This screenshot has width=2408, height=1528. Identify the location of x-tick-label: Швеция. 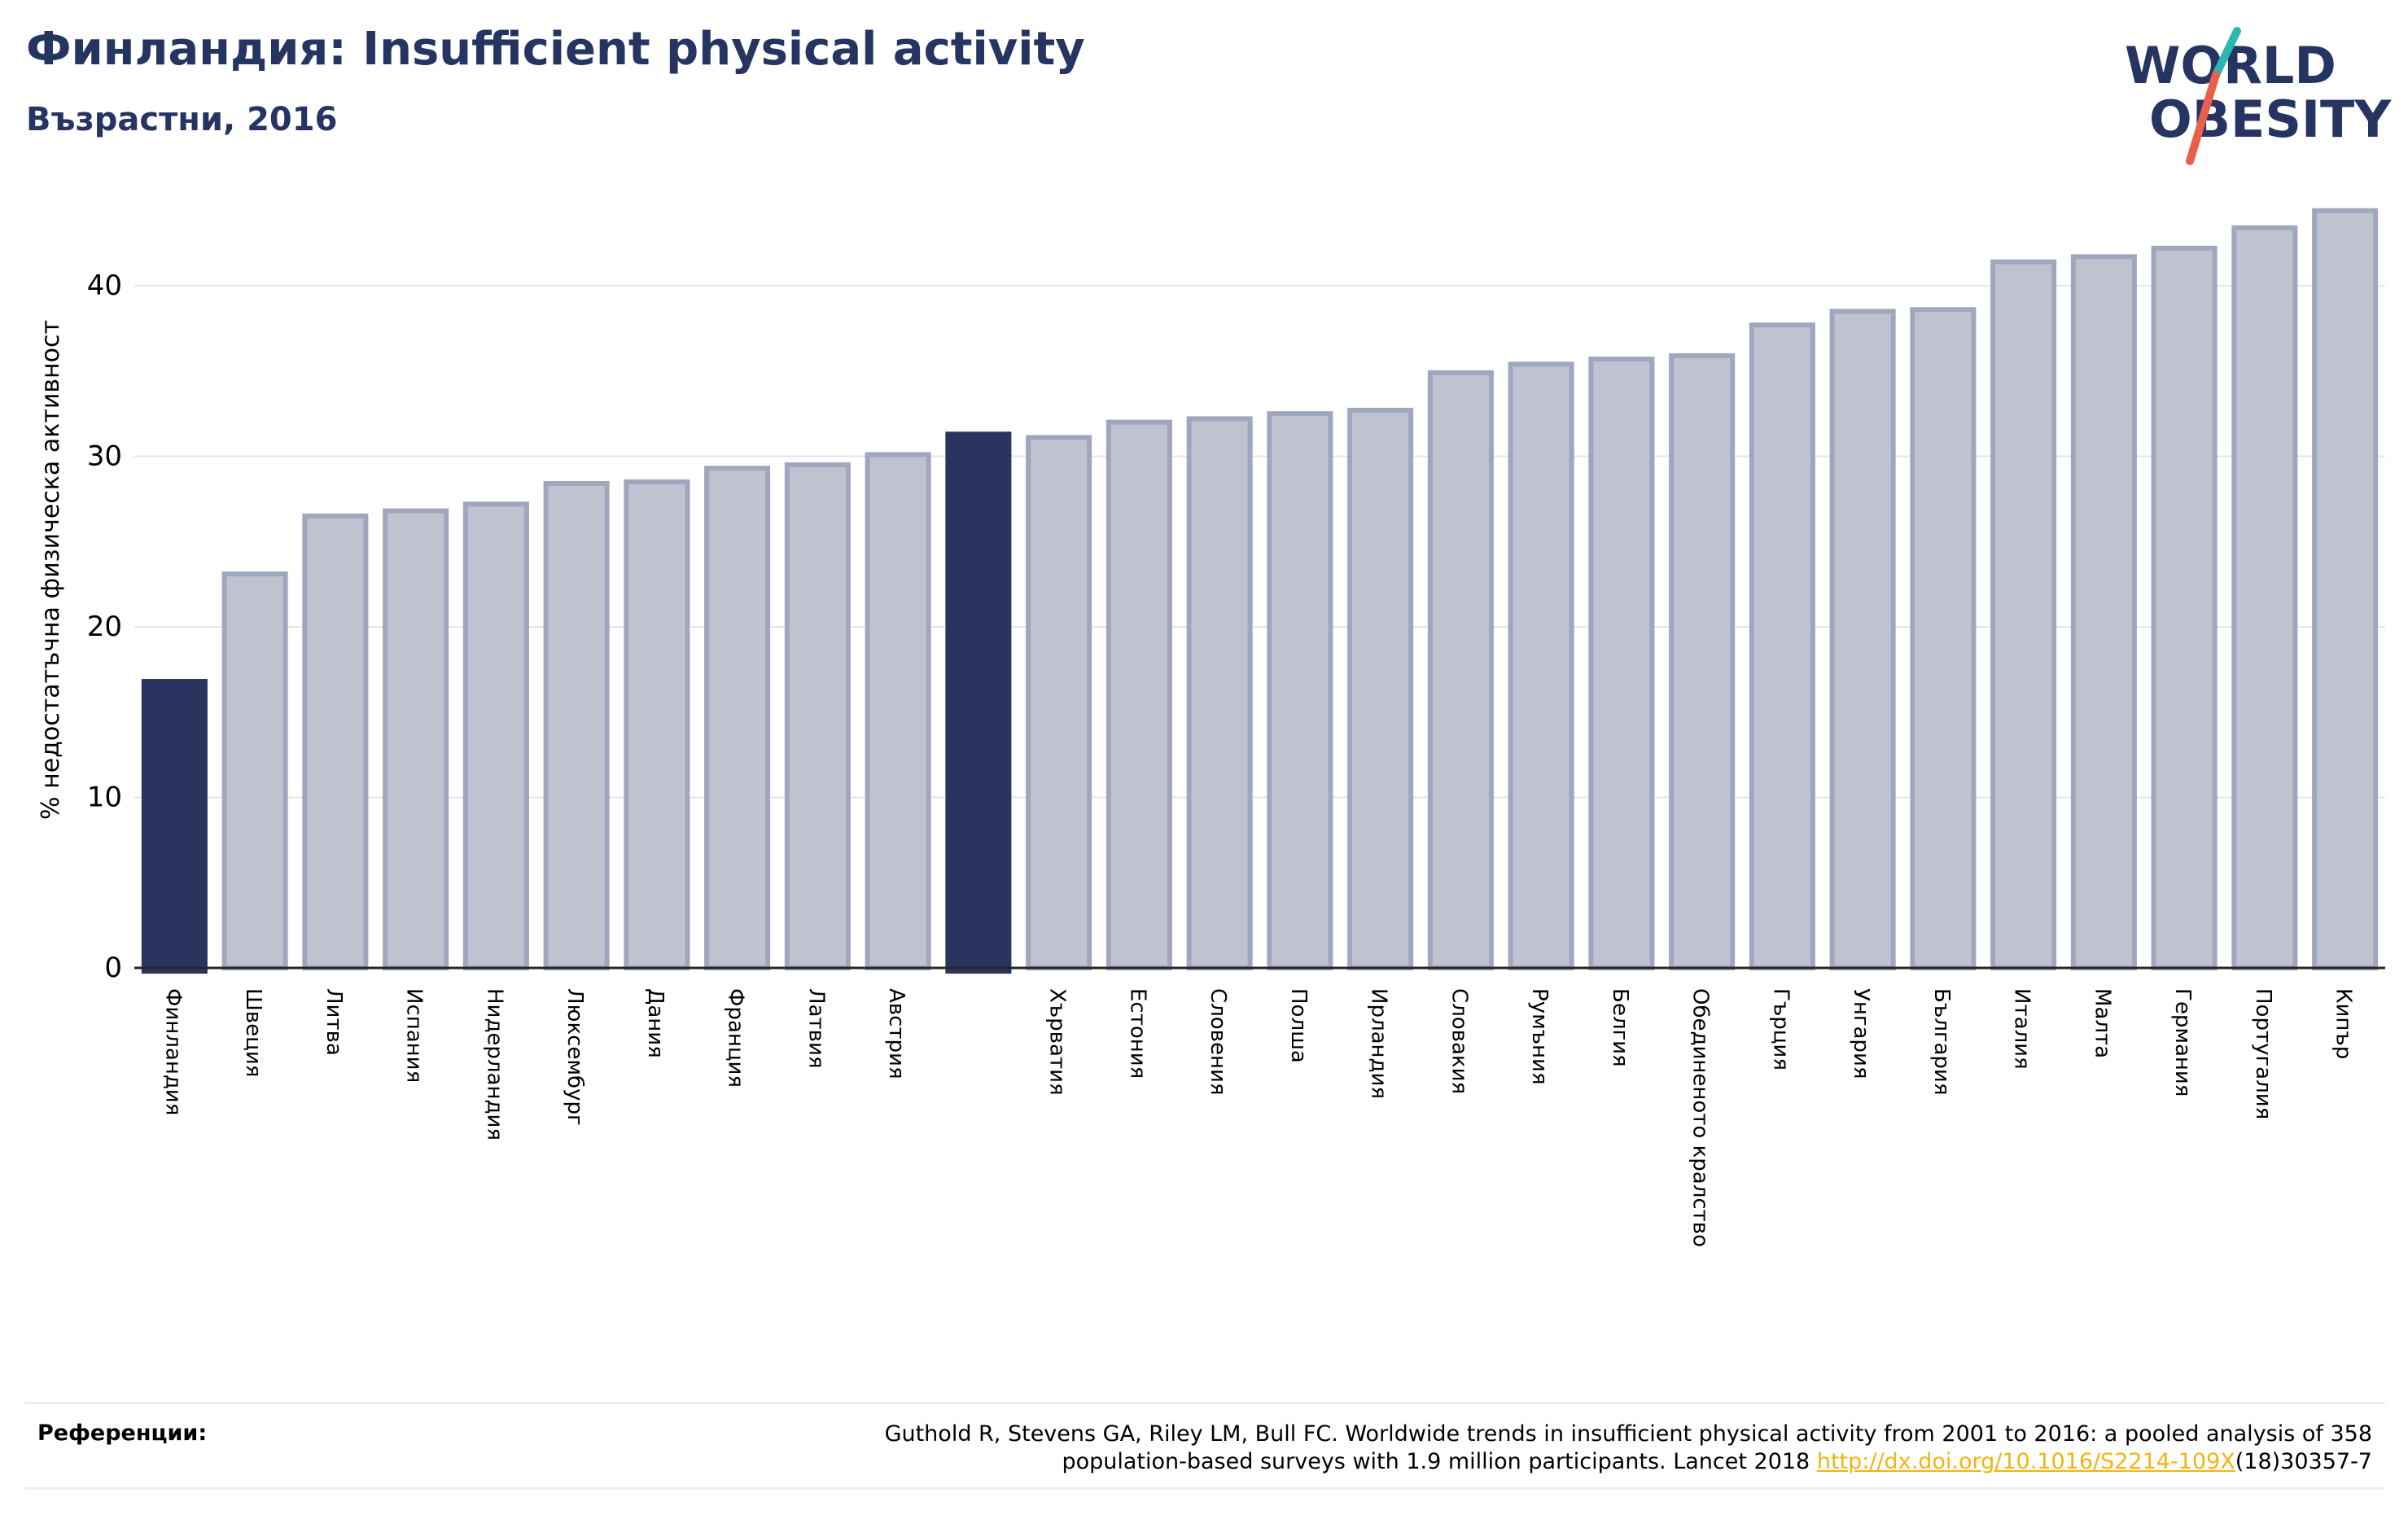
(253, 1032).